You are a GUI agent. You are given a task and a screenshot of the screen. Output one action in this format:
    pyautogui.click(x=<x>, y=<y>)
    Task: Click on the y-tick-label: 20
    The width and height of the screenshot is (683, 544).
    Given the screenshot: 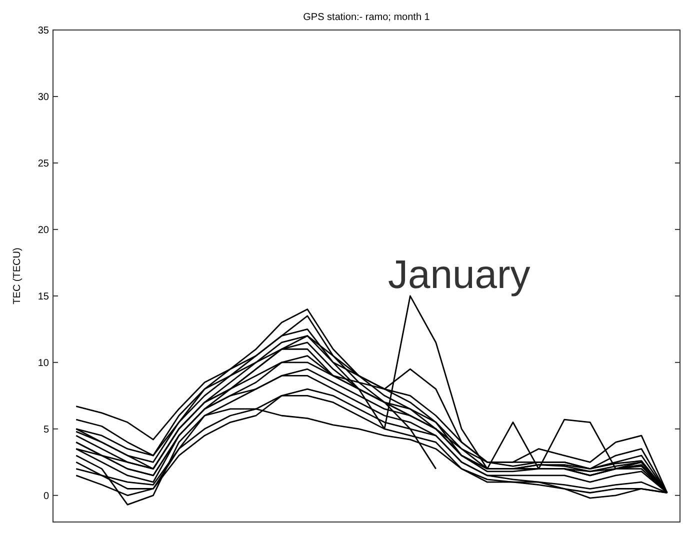 What is the action you would take?
    pyautogui.click(x=44, y=230)
    